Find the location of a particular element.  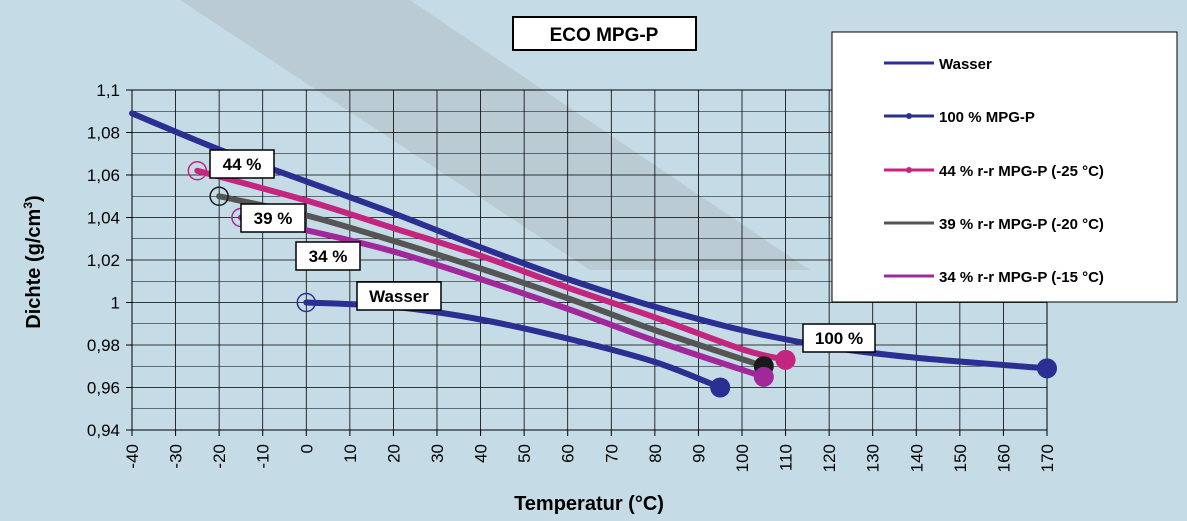

x-tick-label: 100 is located at coordinates (742, 458).